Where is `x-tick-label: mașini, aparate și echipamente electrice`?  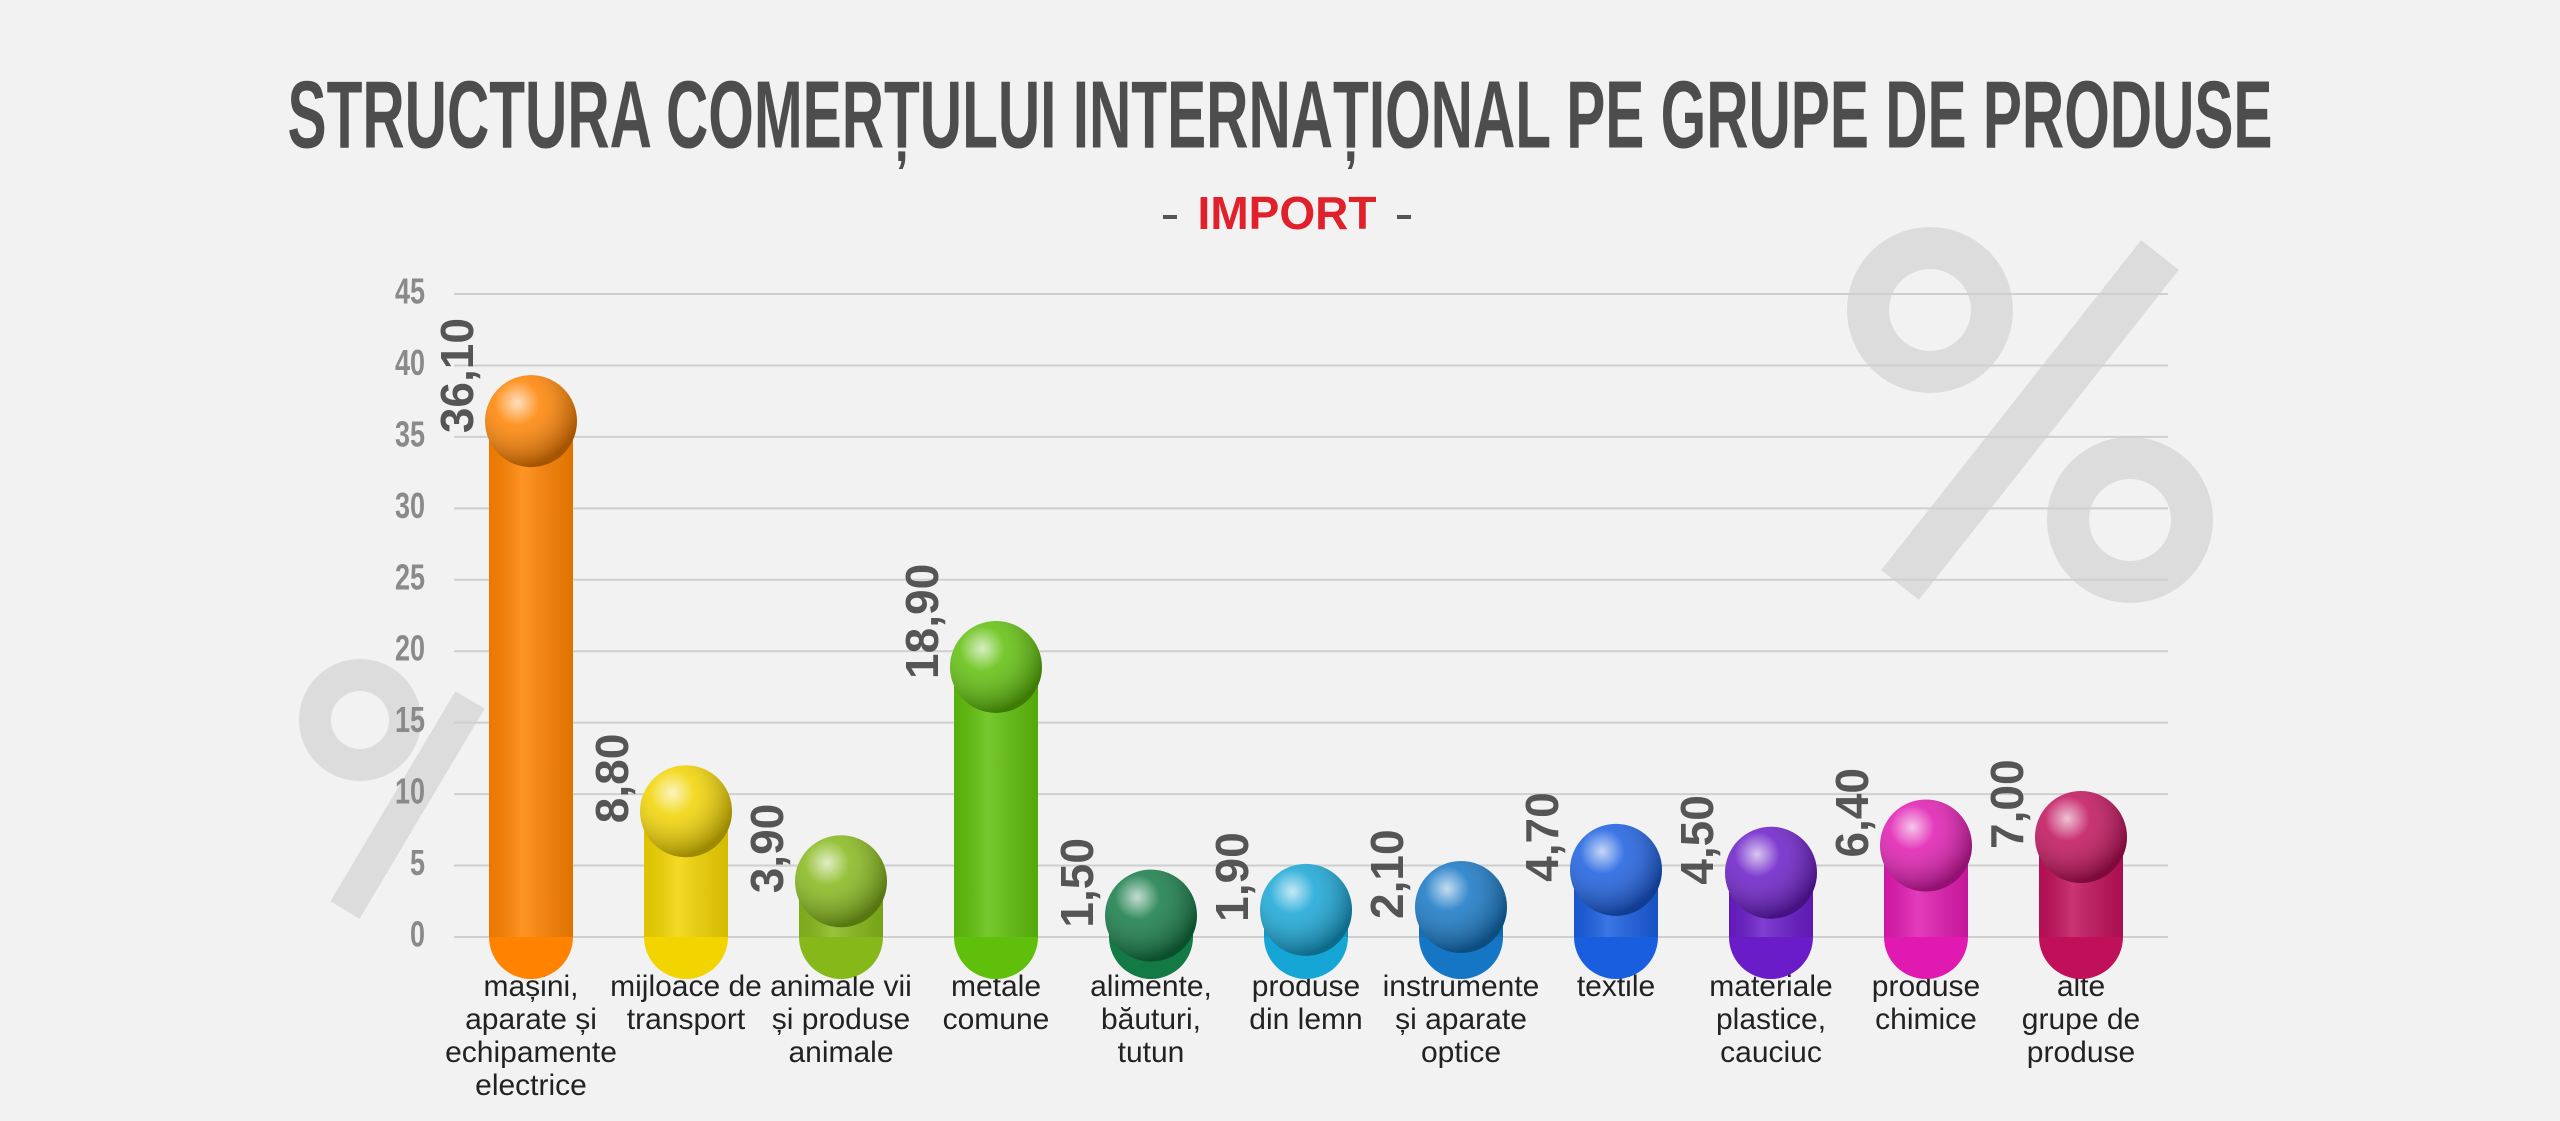 x-tick-label: mașini, aparate și echipamente electrice is located at coordinates (531, 1036).